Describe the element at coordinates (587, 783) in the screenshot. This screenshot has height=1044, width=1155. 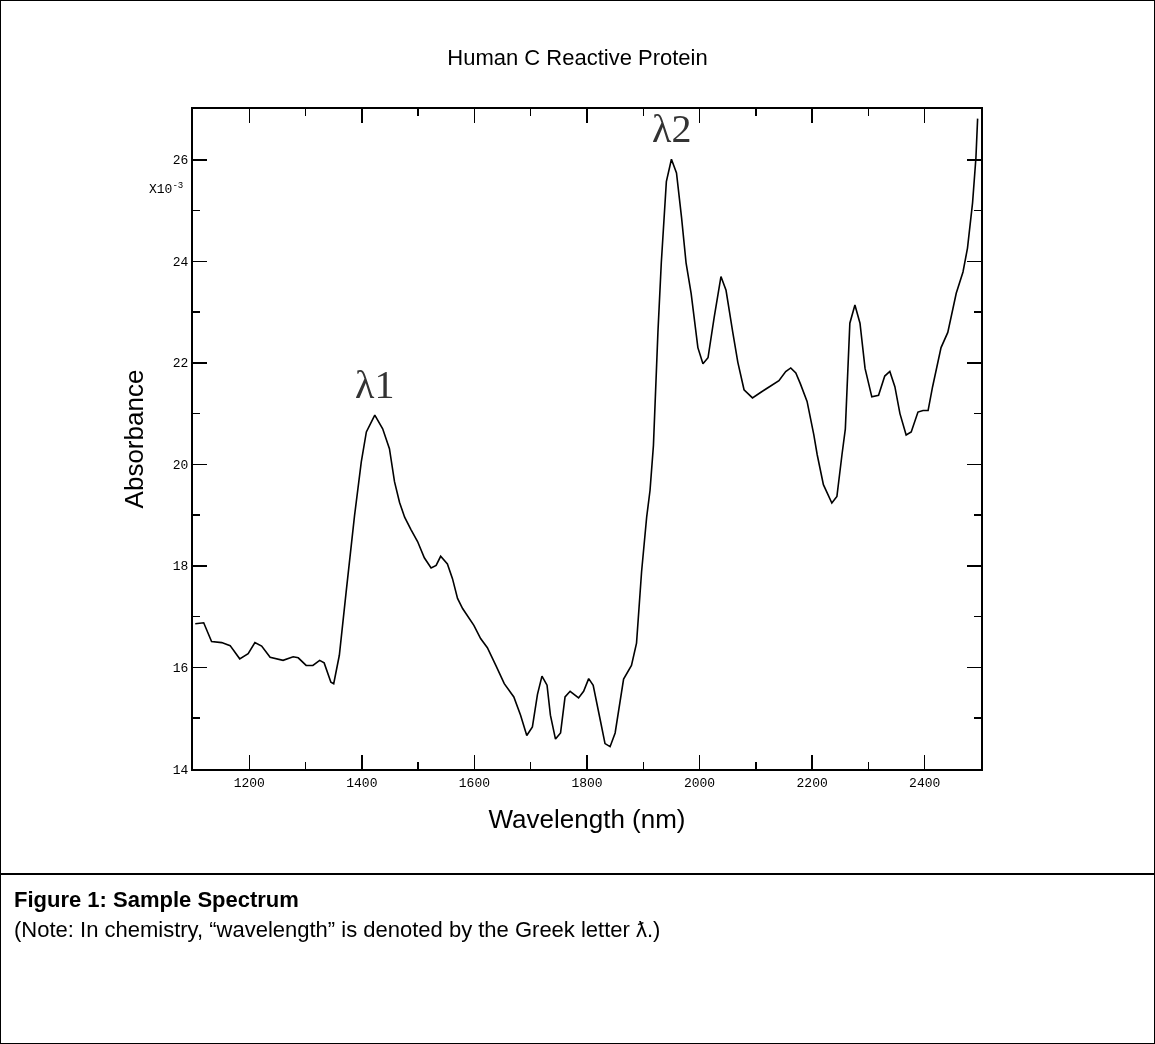
I see `x-tick-label: 1800` at that location.